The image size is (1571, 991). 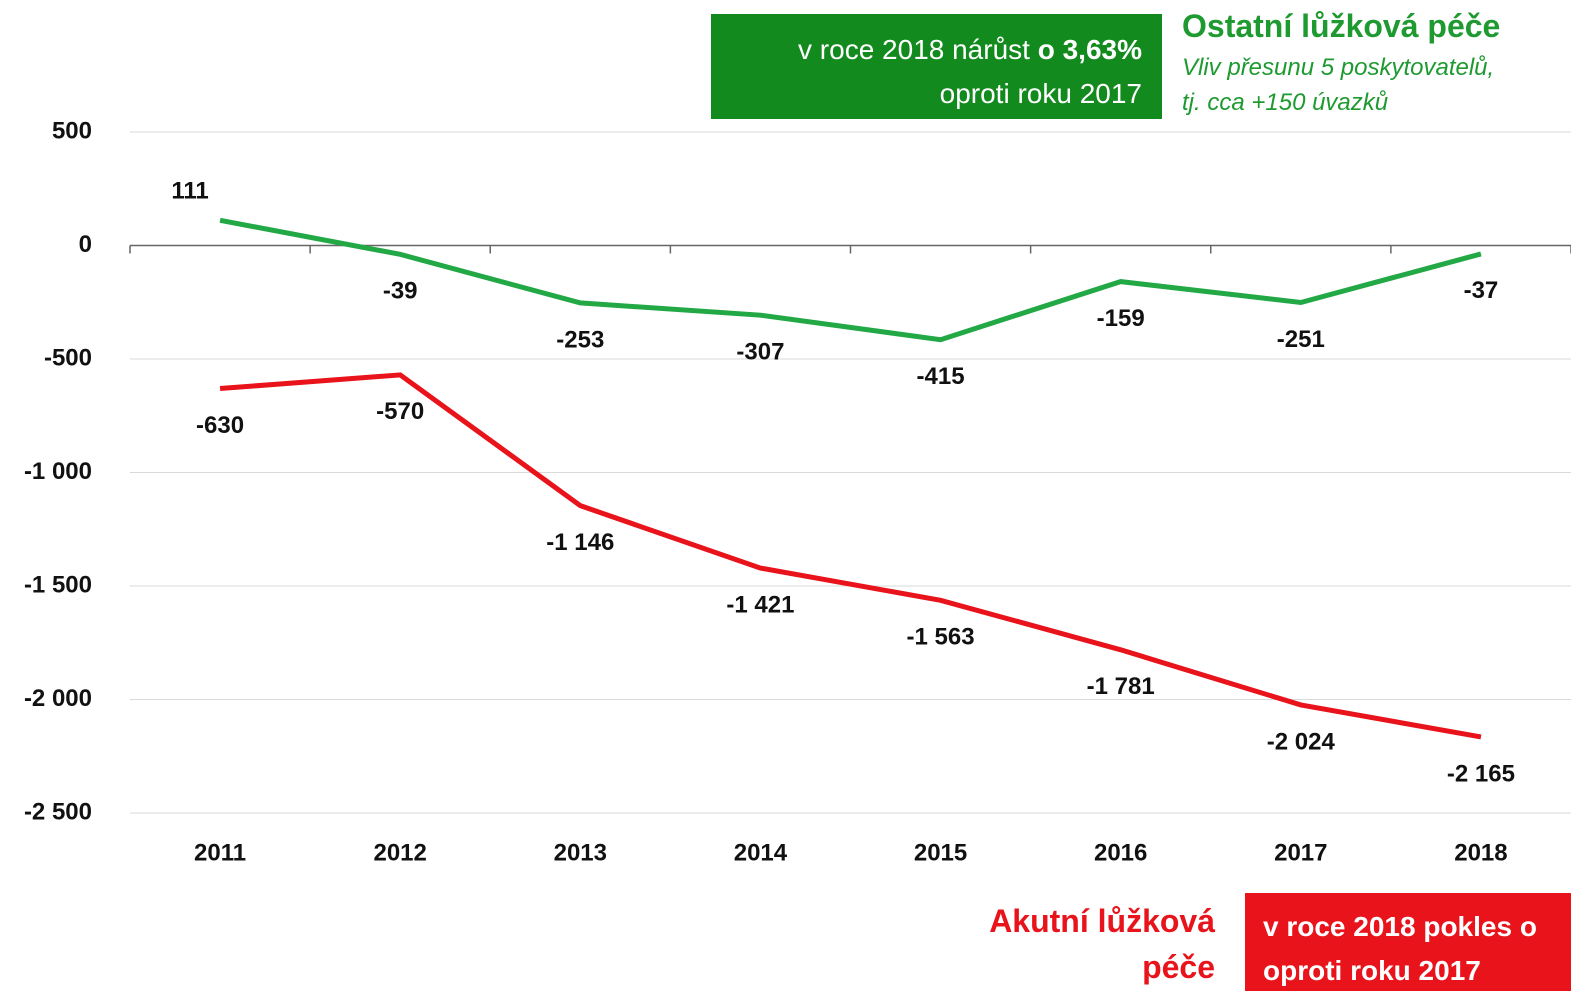 I want to click on data-label: -630, so click(x=220, y=425).